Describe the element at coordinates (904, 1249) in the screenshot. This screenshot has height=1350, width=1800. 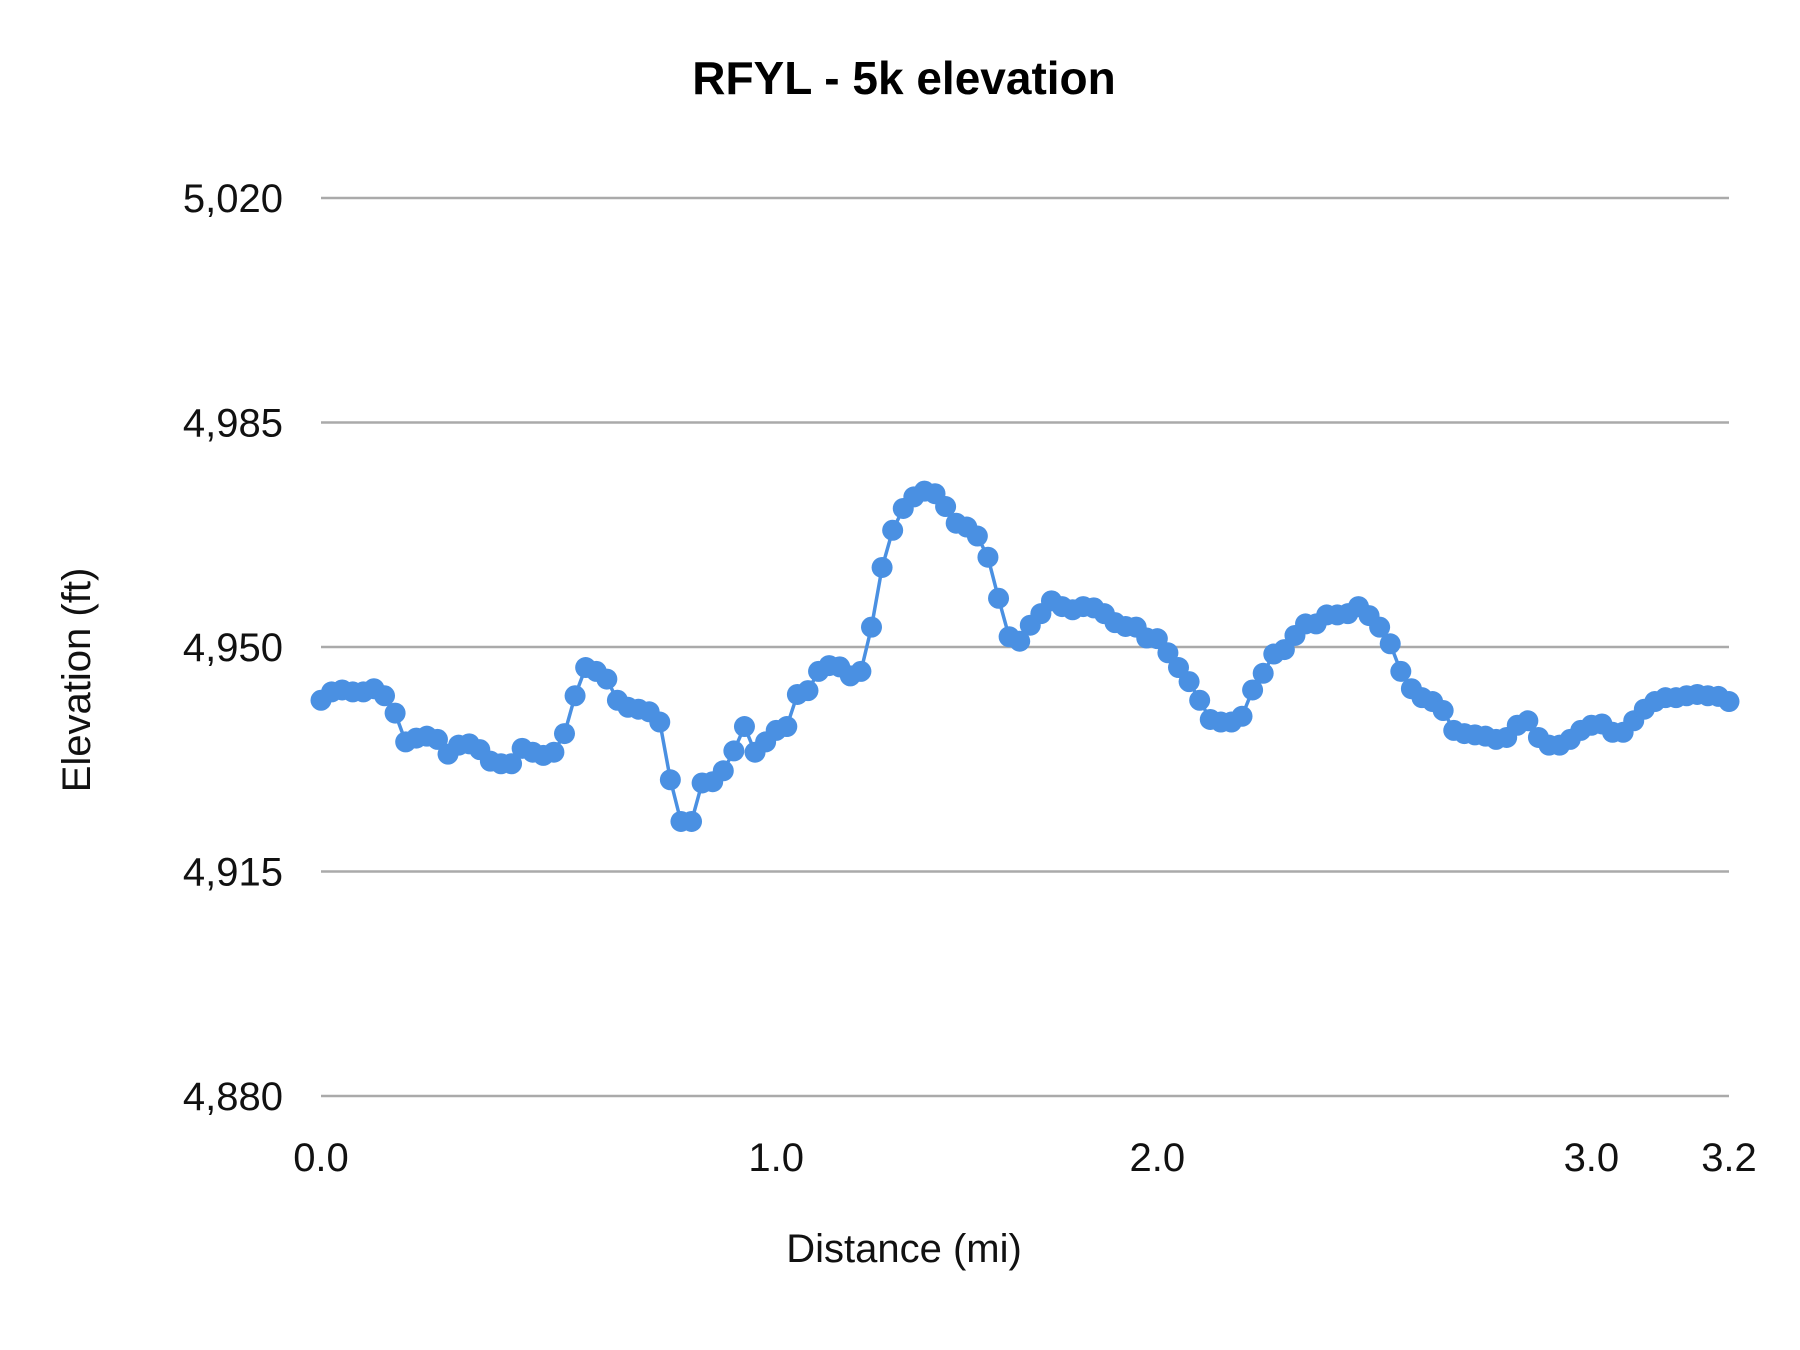
I see `x-axis-label: Distance (mi)` at that location.